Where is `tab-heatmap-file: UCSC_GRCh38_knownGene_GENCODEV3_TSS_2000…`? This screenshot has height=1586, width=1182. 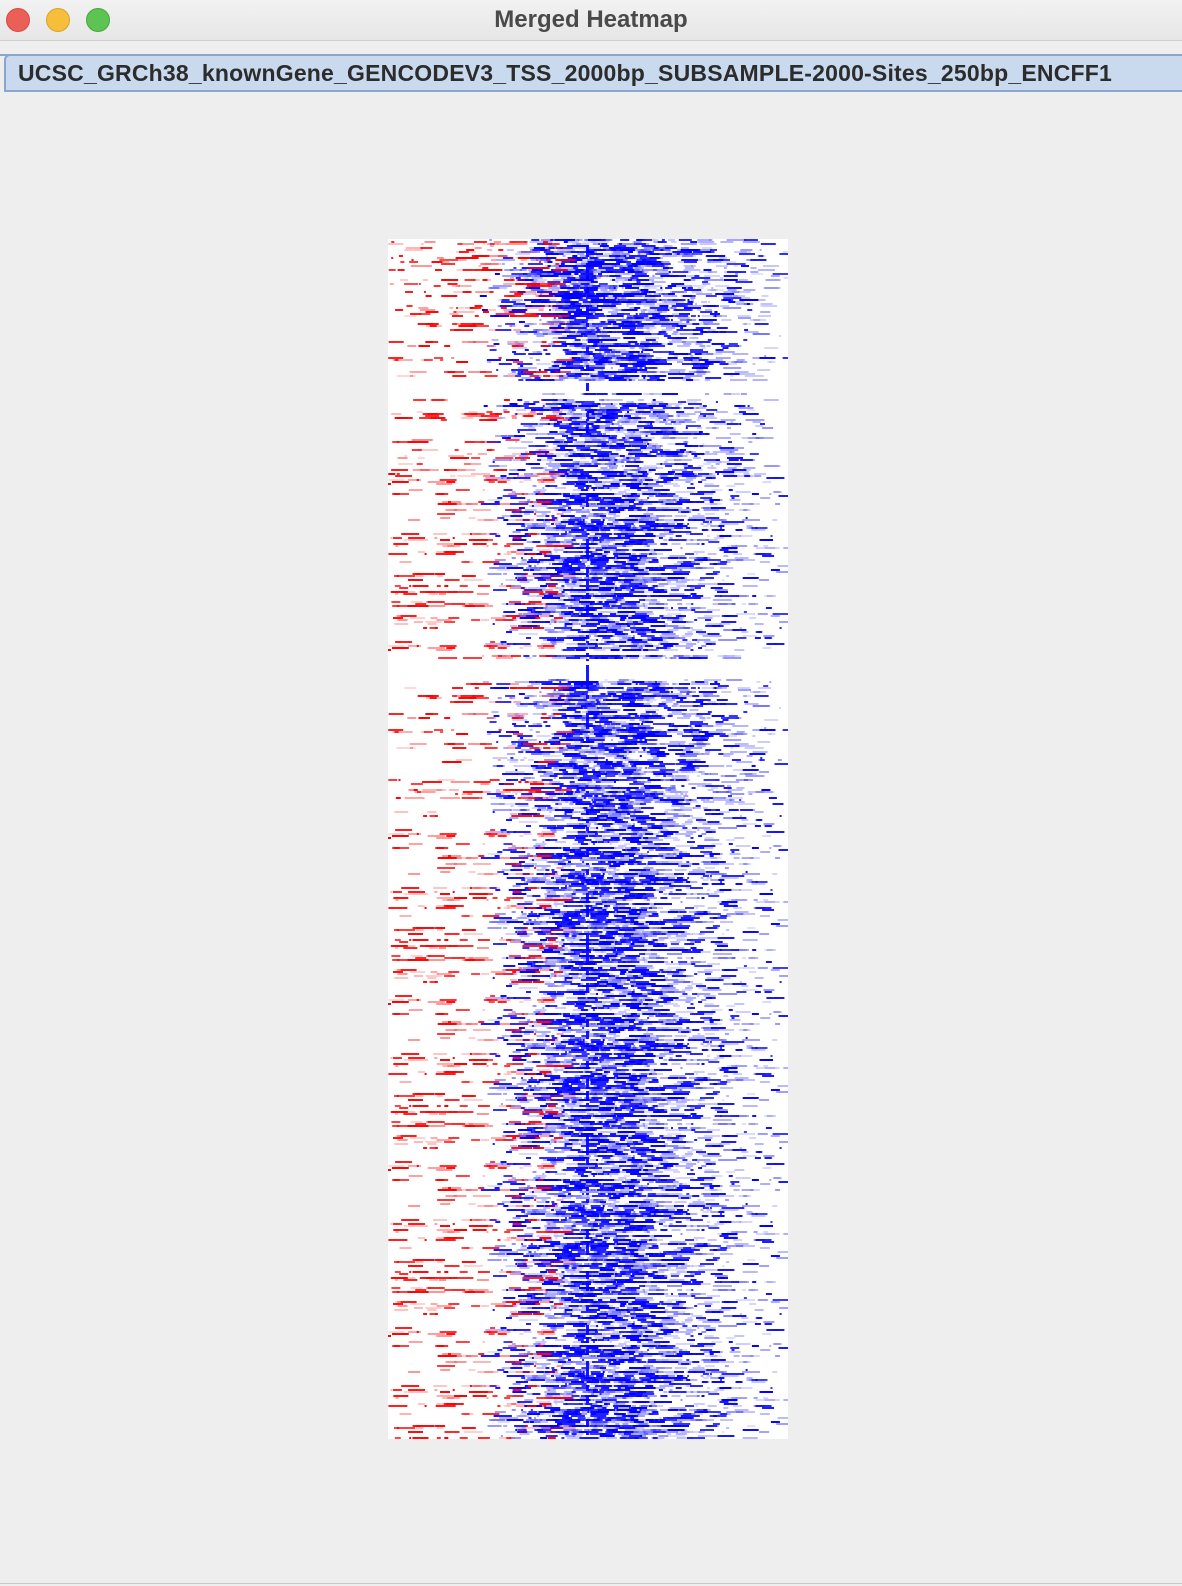
tab-heatmap-file: UCSC_GRCh38_knownGene_GENCODEV3_TSS_2000… is located at coordinates (593, 73).